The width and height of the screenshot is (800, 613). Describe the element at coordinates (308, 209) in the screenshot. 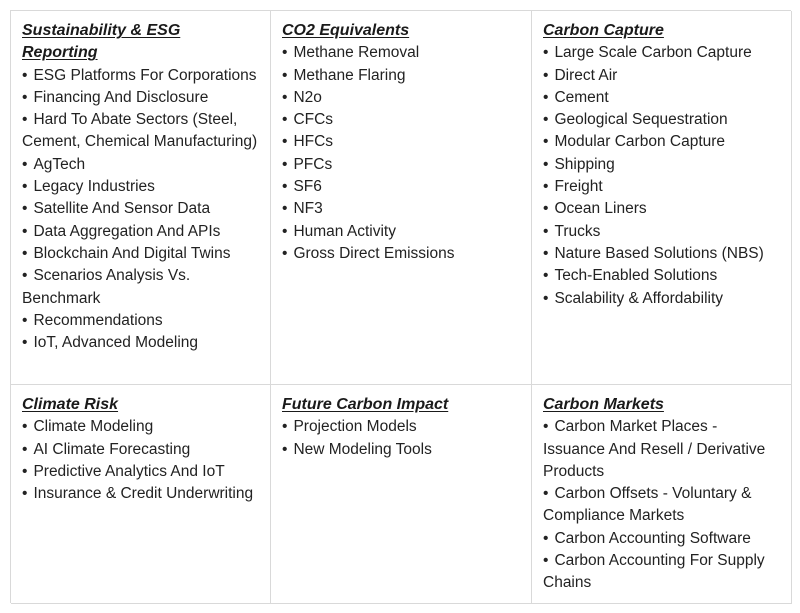

I see `list-item-text: NF3` at that location.